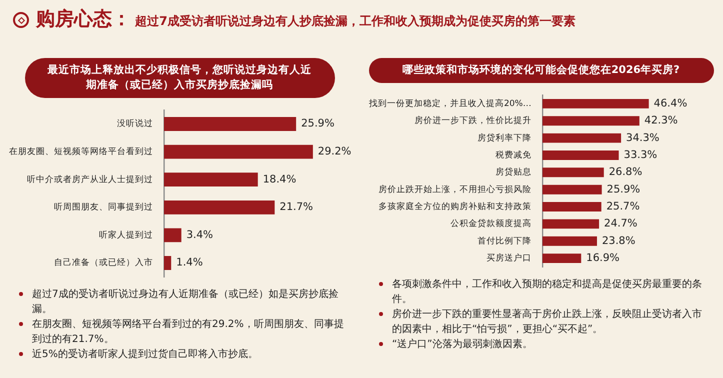  What do you see at coordinates (641, 154) in the screenshot?
I see `data-label: 33.3%` at bounding box center [641, 154].